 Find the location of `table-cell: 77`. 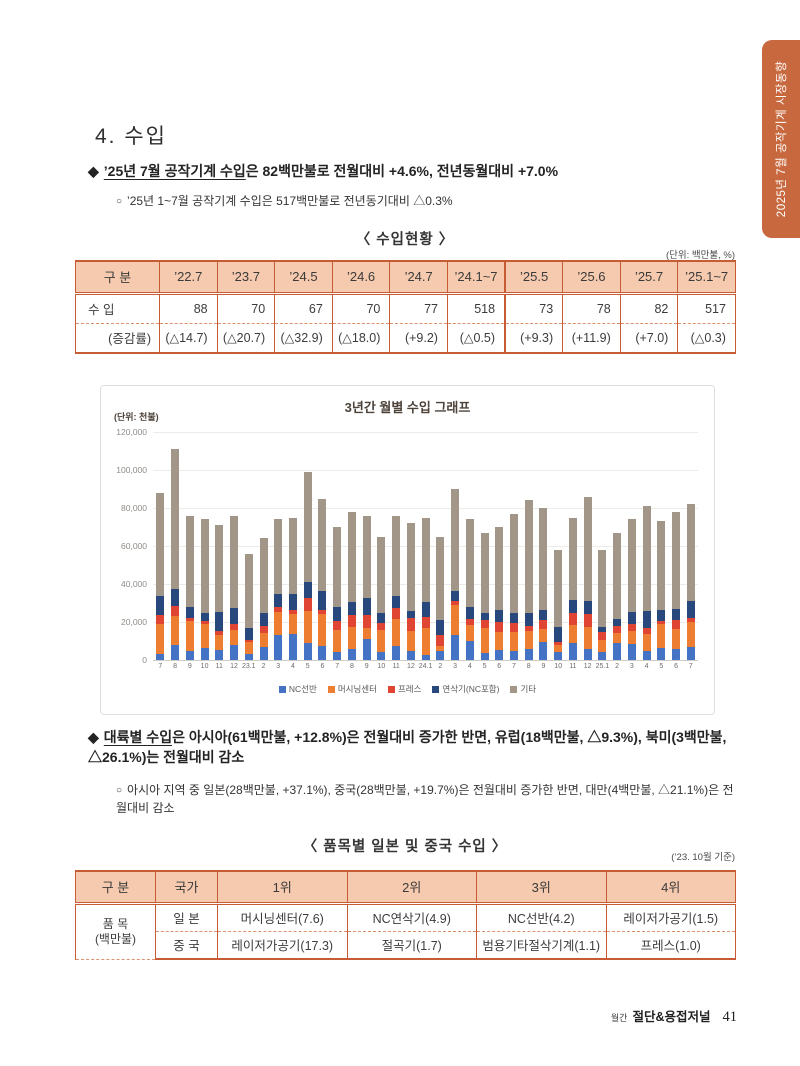

table-cell: 77 is located at coordinates (418, 308).